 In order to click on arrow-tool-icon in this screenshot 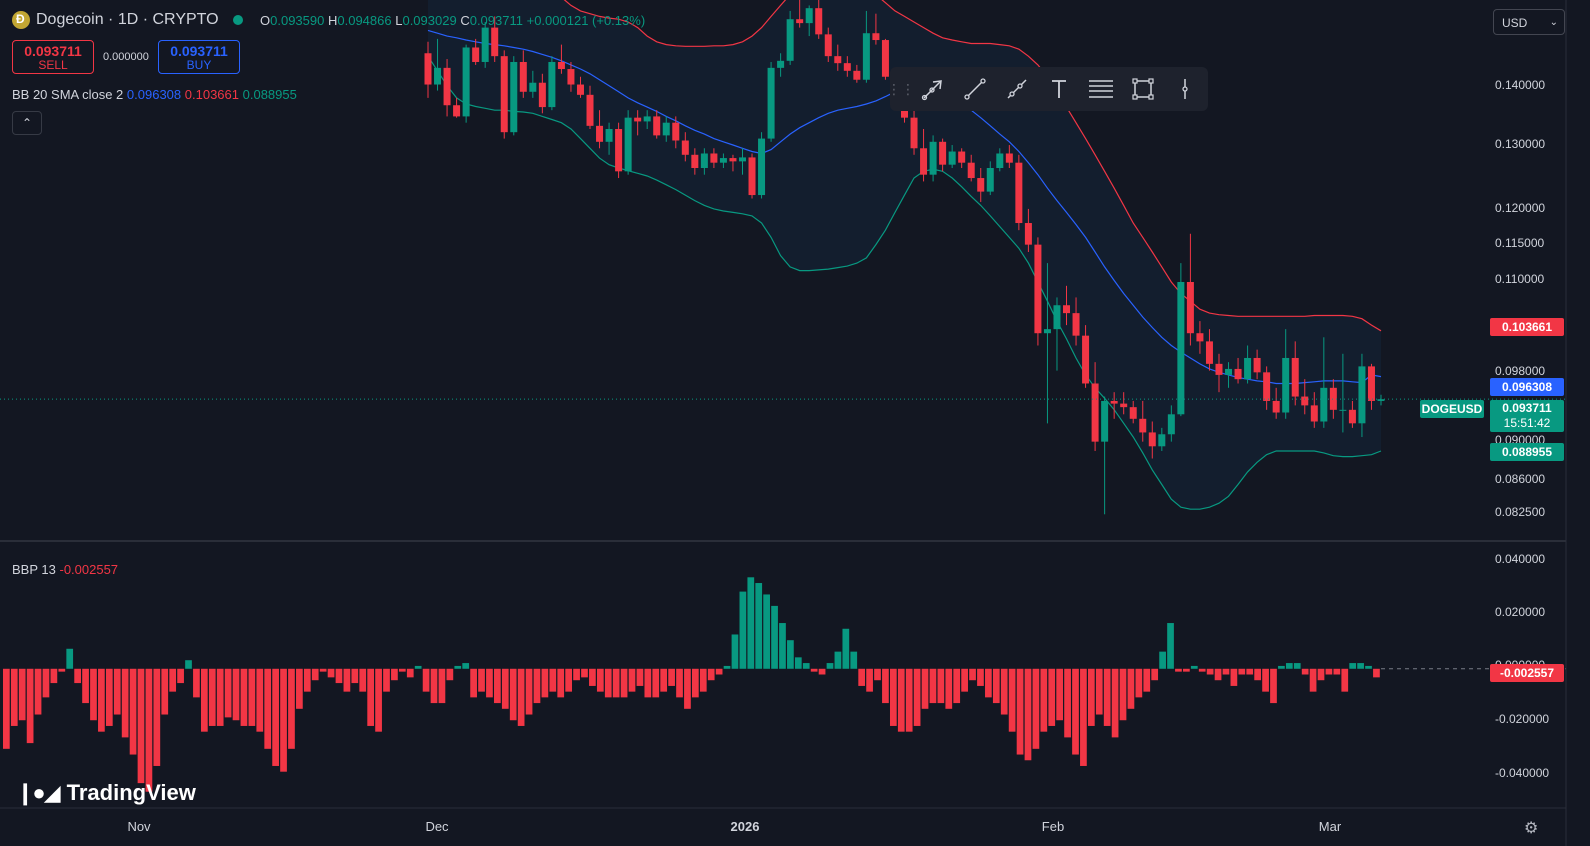, I will do `click(933, 89)`.